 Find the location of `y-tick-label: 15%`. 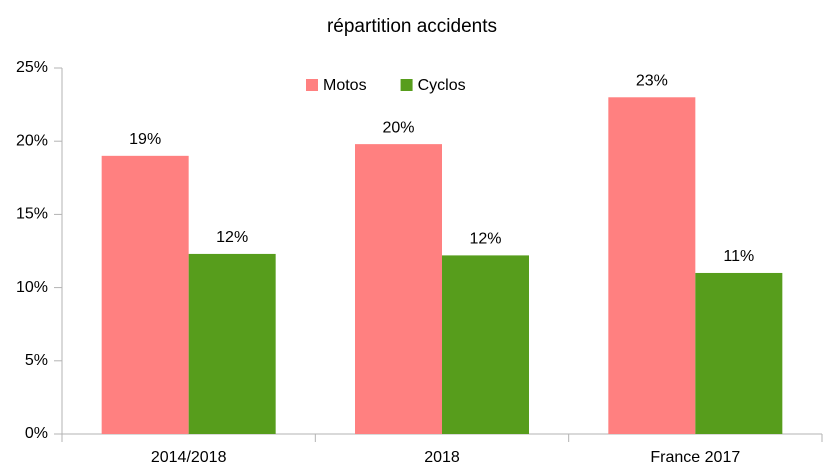

y-tick-label: 15% is located at coordinates (32, 214).